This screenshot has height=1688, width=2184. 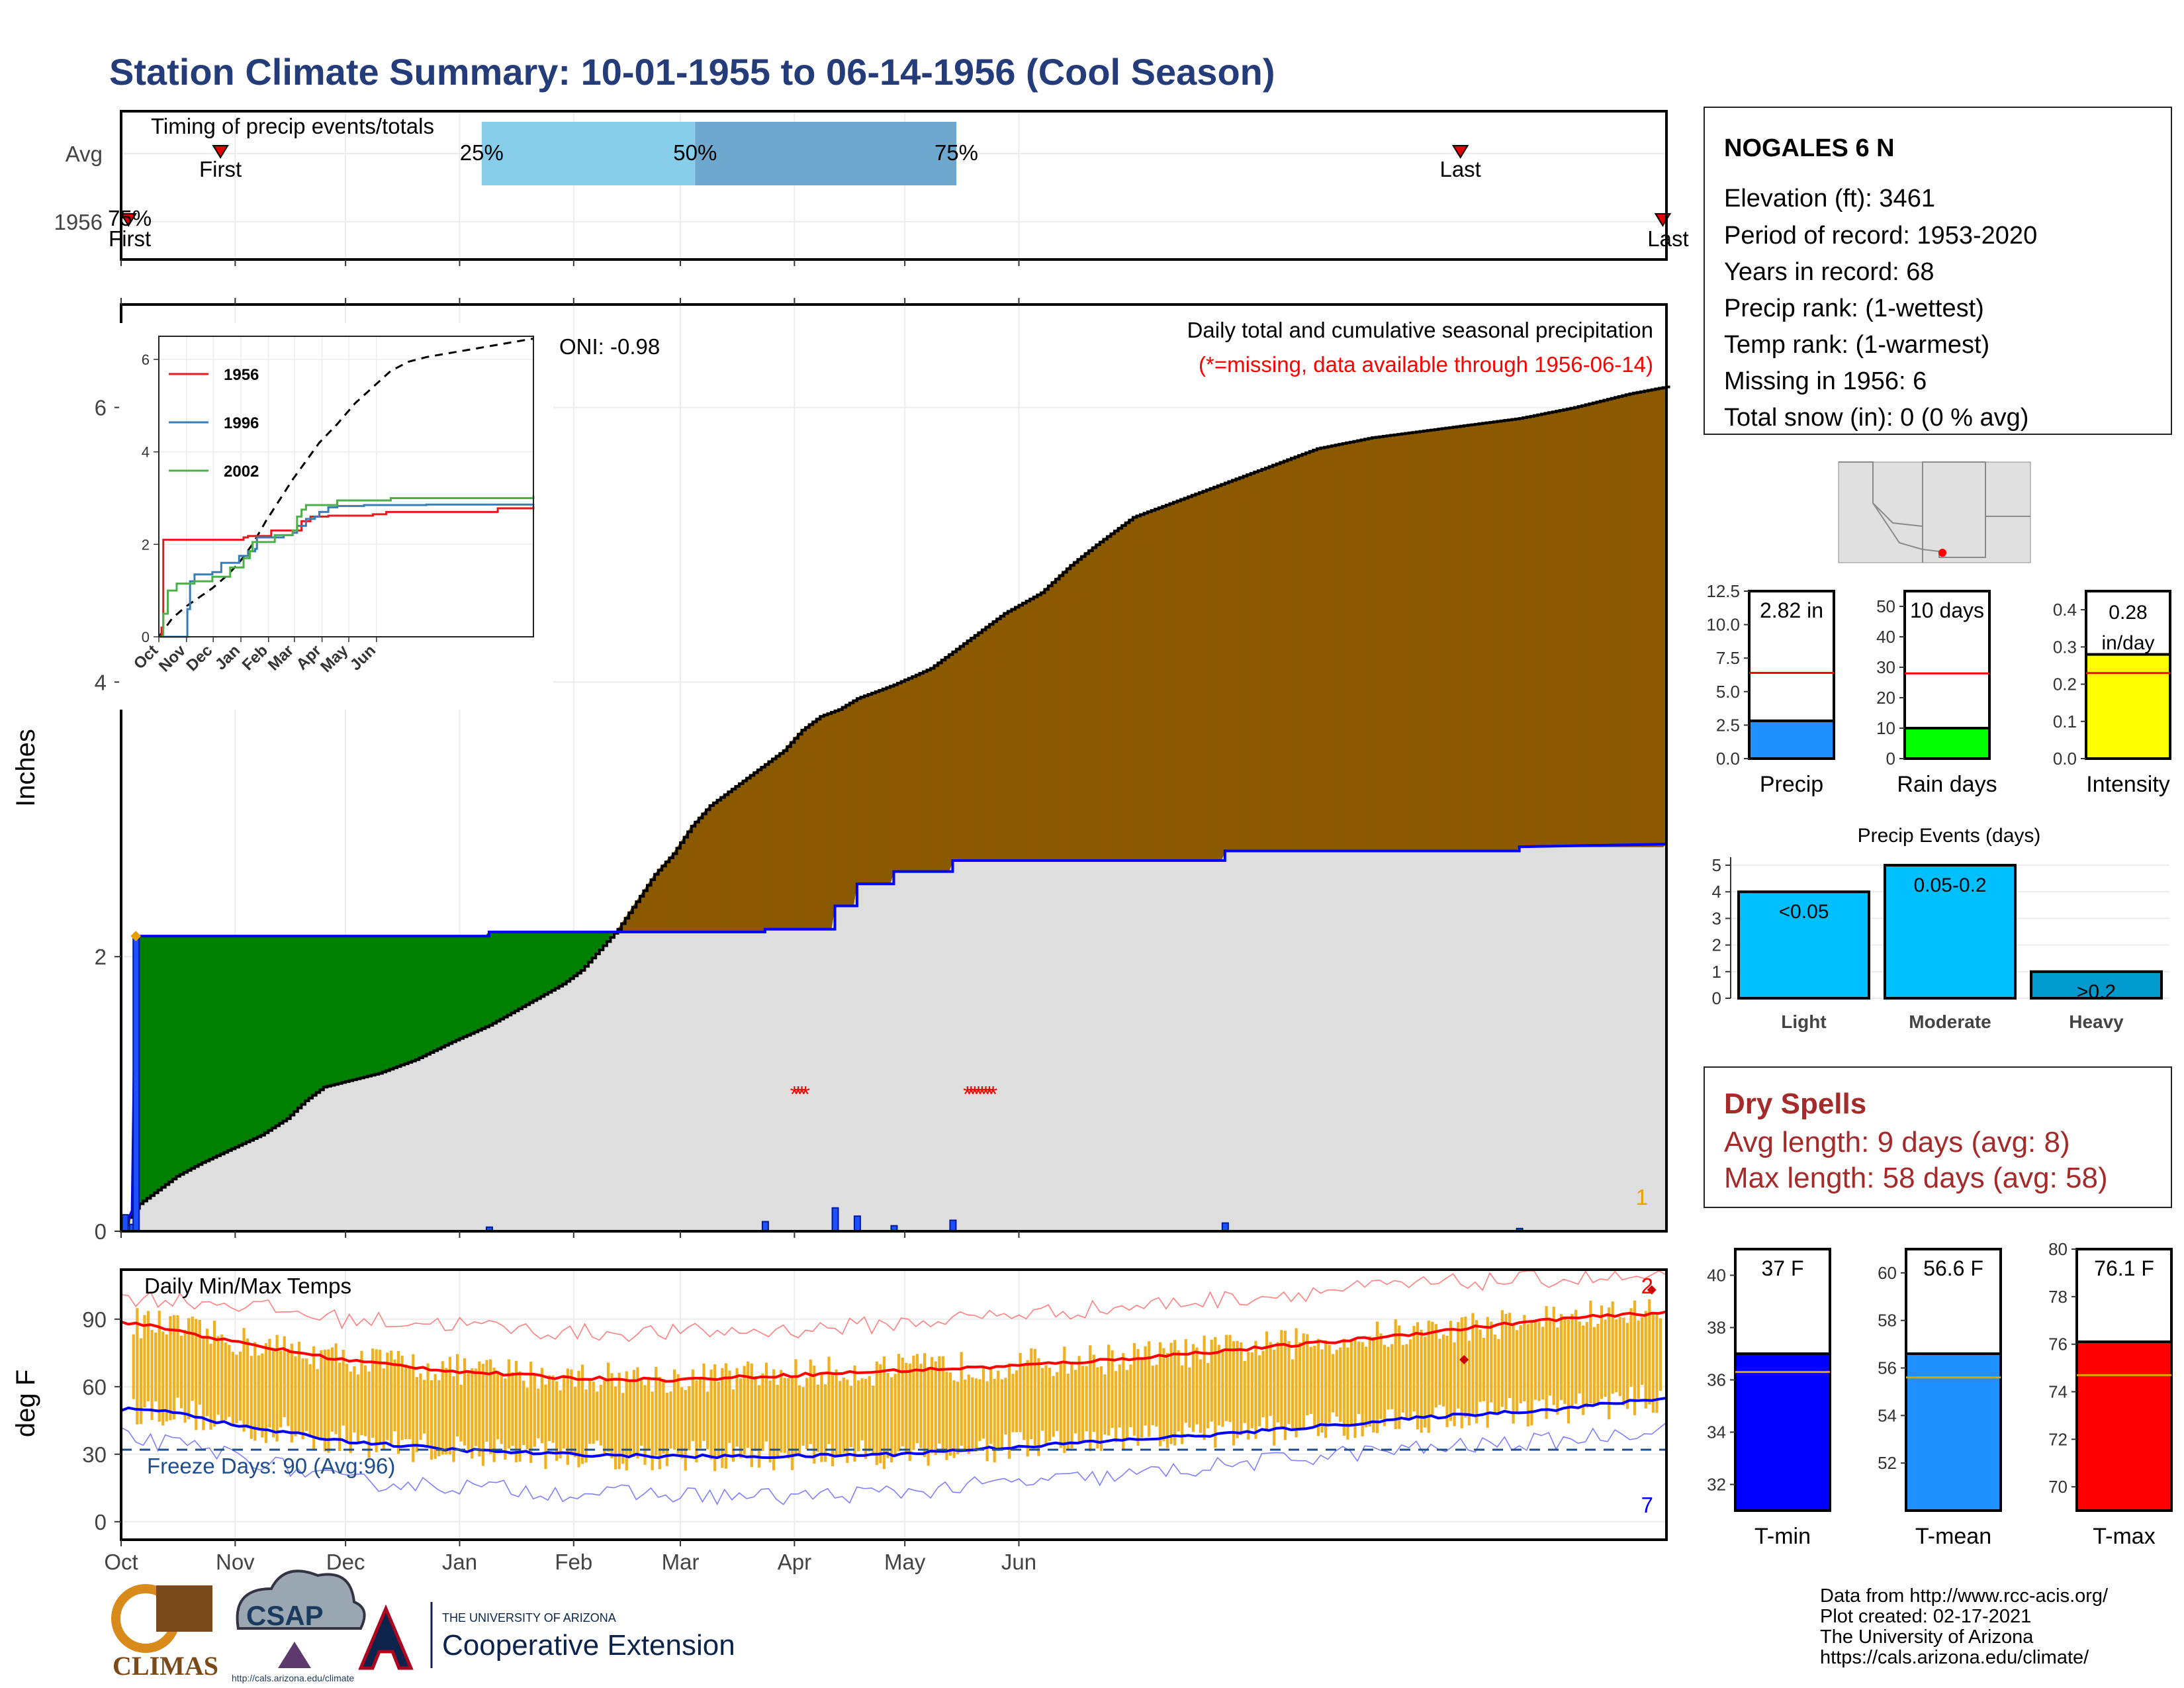 I want to click on inset-frame, so click(x=346, y=486).